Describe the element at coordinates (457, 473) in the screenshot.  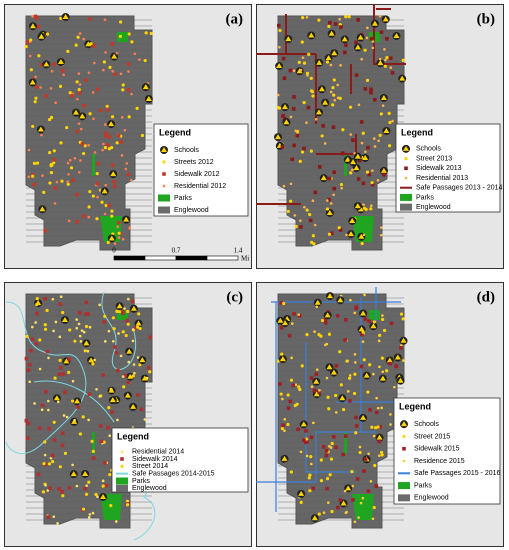
I see `legend-item: Safe Passages 2015 - 2016` at that location.